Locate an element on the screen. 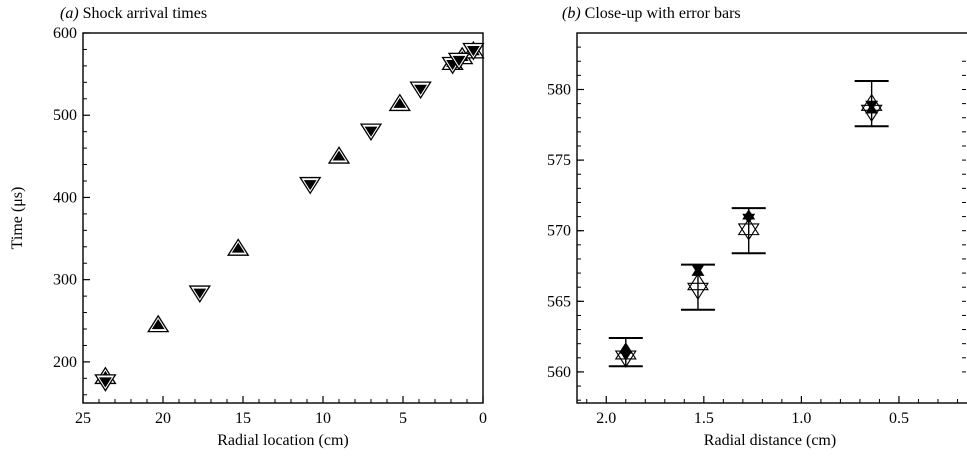 The image size is (967, 456). panel-b-x-axis-label: Radial distance (cm) is located at coordinates (770, 440).